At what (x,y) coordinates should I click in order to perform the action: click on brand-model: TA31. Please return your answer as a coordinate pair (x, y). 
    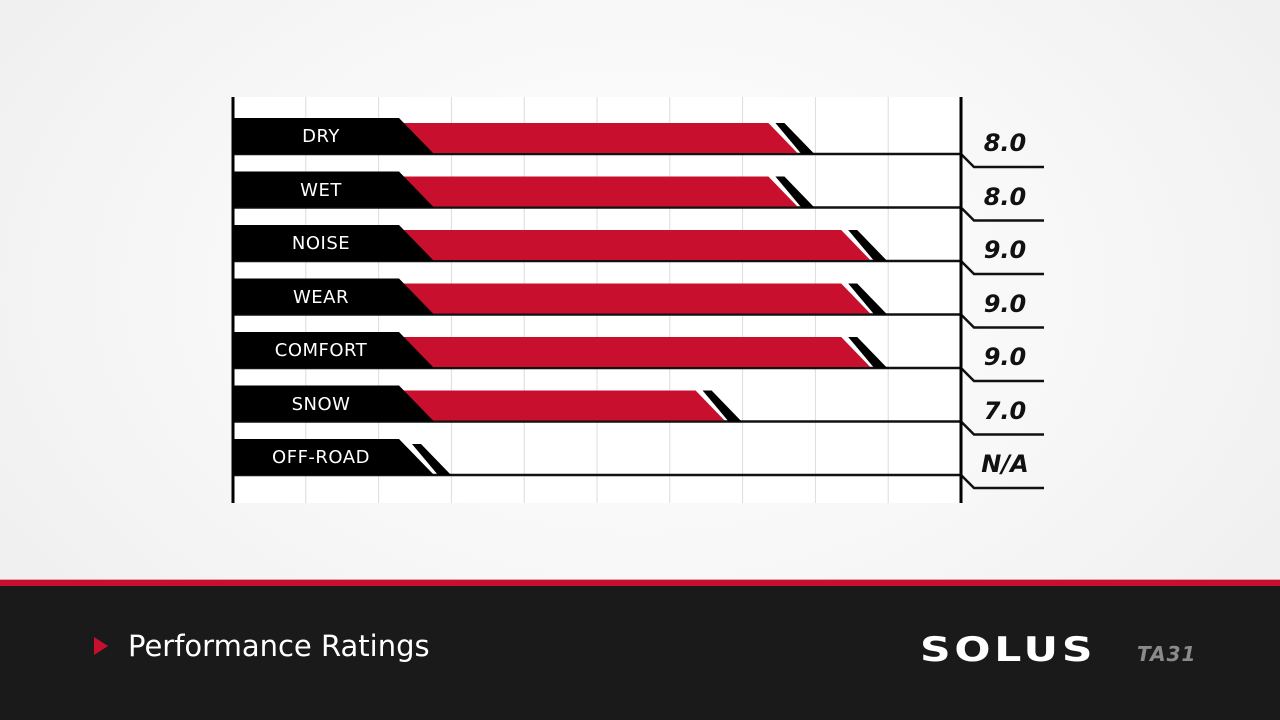
    Looking at the image, I should click on (1167, 654).